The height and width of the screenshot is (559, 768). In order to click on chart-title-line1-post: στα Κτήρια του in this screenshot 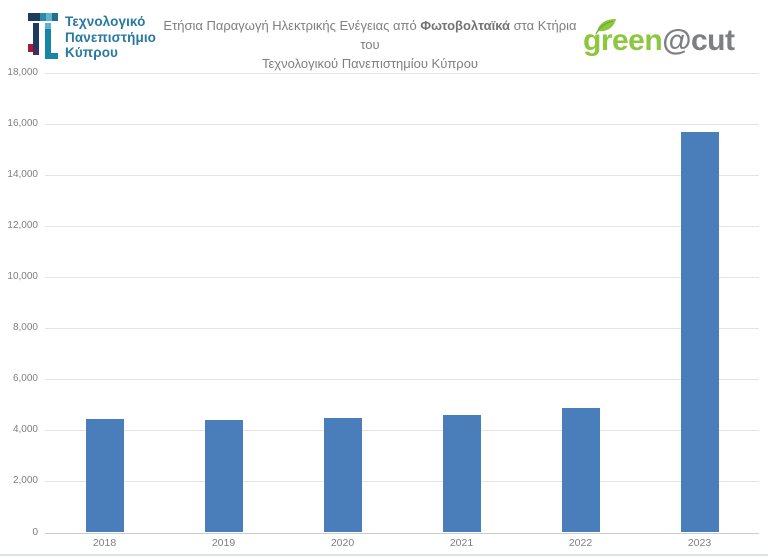, I will do `click(468, 35)`.